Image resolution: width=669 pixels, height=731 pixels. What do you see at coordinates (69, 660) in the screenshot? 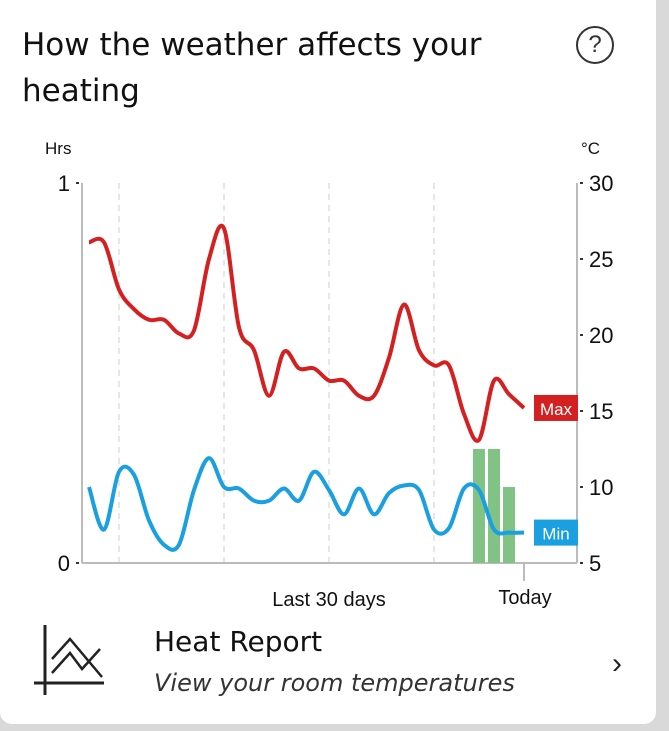
I see `chart-icon` at bounding box center [69, 660].